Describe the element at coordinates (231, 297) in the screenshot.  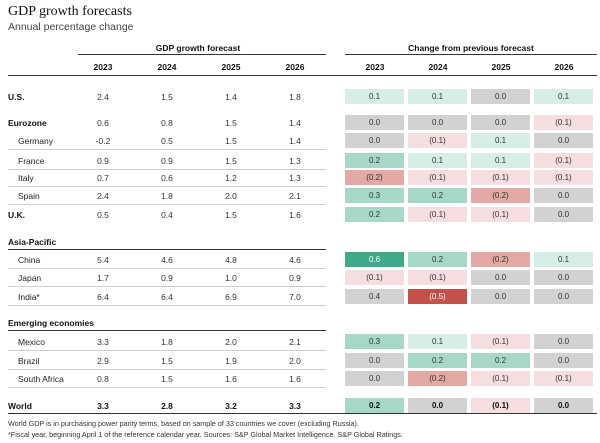
I see `gdp-value-india-2025: 6.9` at that location.